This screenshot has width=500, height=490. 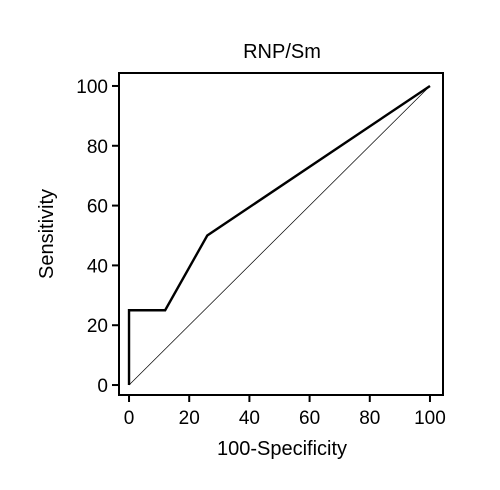 What do you see at coordinates (430, 418) in the screenshot?
I see `x-tick-label: 100` at bounding box center [430, 418].